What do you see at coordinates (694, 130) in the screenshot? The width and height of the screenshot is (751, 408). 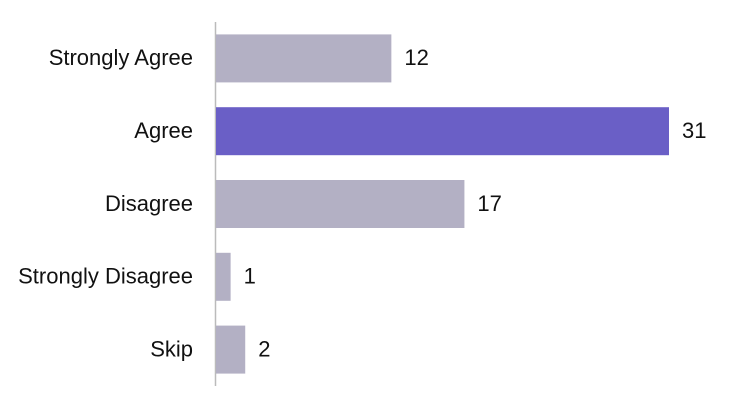 I see `value-label: 31` at bounding box center [694, 130].